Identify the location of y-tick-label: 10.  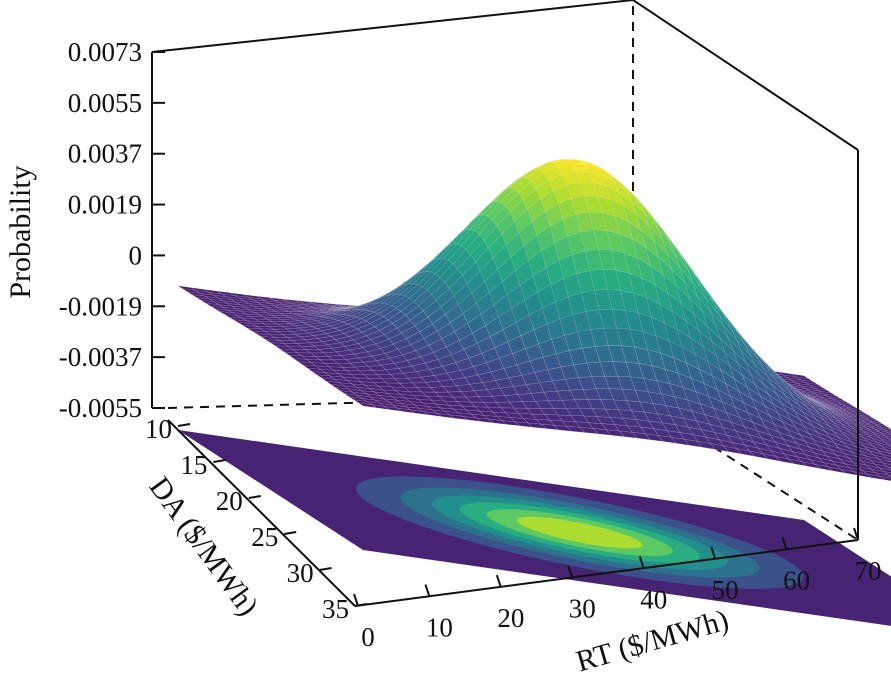
(158, 429).